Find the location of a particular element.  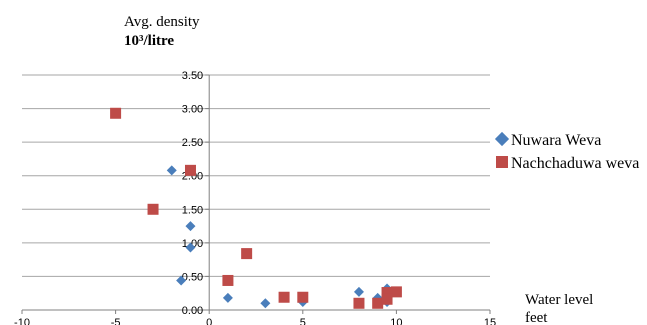

x-tick-label-4: 10 is located at coordinates (396, 321).